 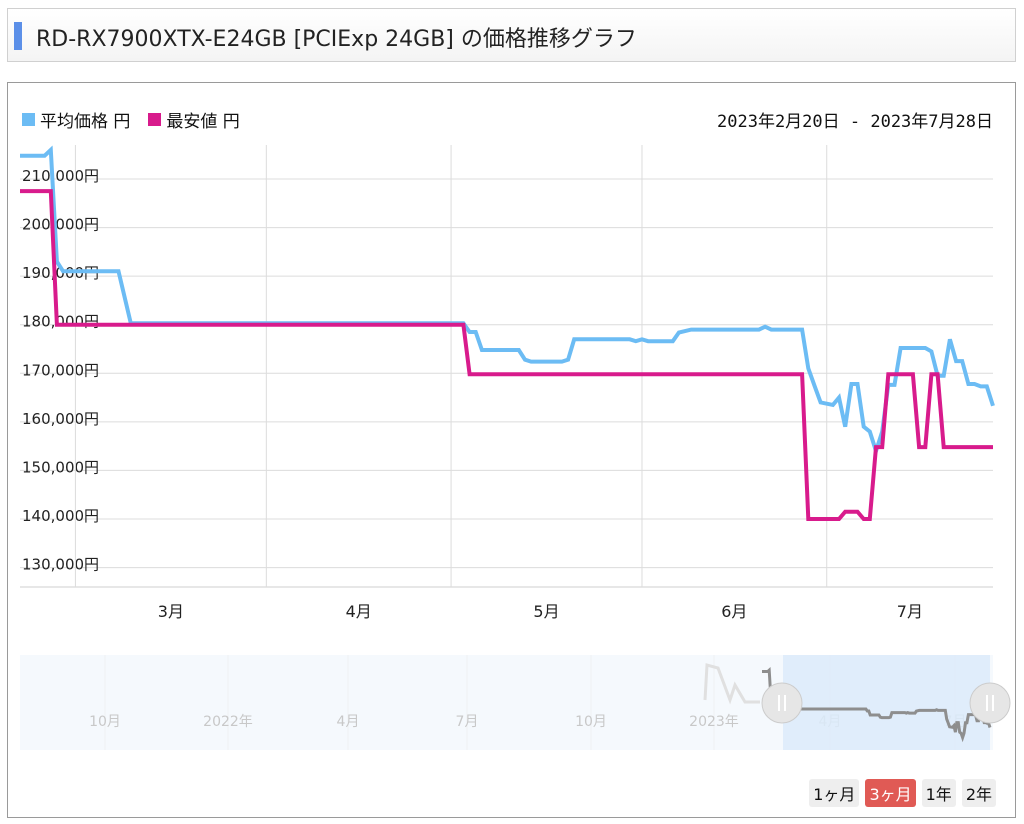 I want to click on legend-label-average: 平均価格 円, so click(x=85, y=122).